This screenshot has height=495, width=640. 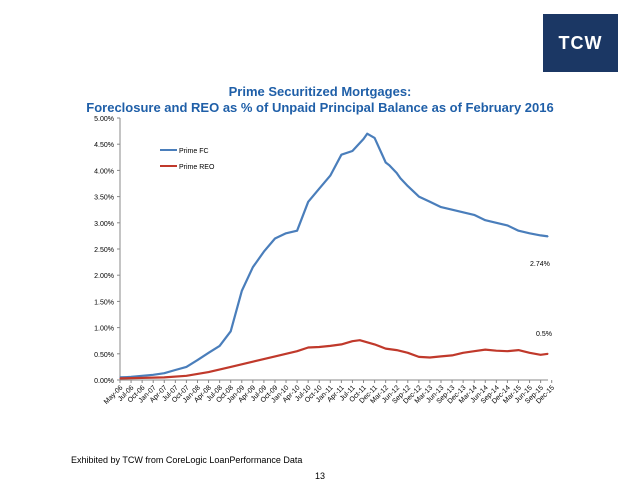 I want to click on tcw-logo: TCW, so click(x=580, y=43).